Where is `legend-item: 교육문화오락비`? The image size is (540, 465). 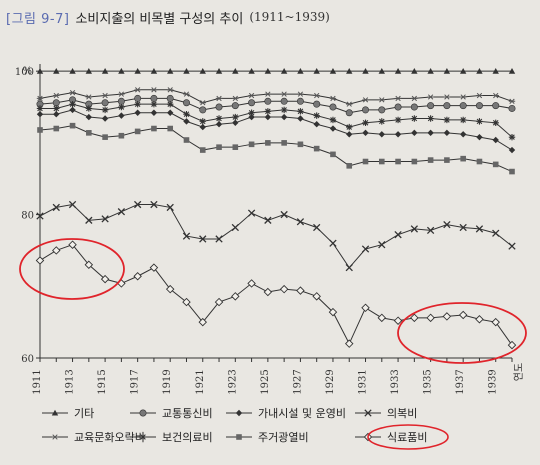
legend-item: 교육문화오락비 is located at coordinates (93, 437).